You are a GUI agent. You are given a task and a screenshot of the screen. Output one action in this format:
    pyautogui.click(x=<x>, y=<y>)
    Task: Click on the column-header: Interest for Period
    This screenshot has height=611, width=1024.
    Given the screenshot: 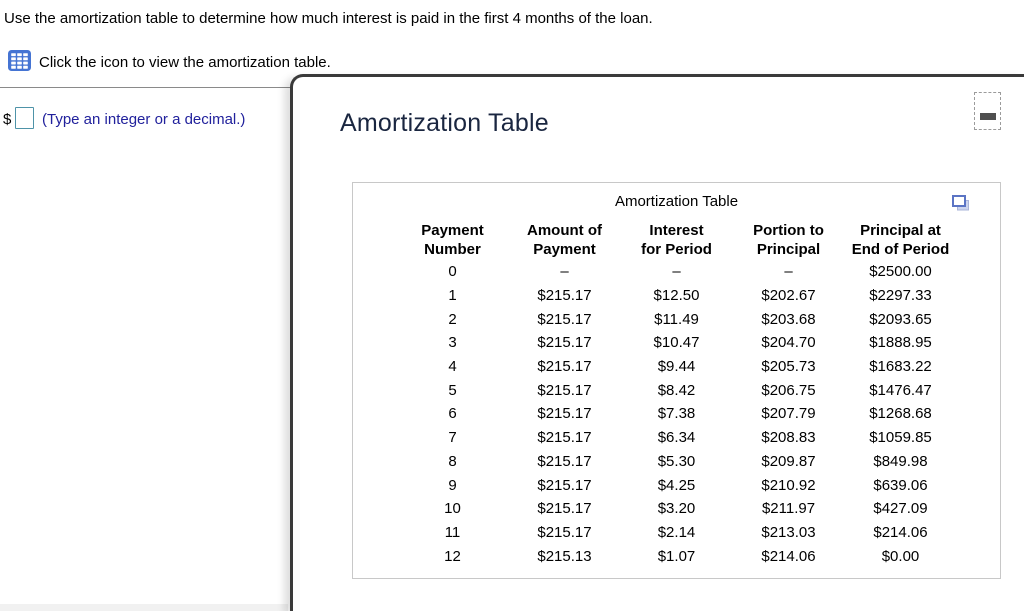 What is the action you would take?
    pyautogui.click(x=676, y=240)
    